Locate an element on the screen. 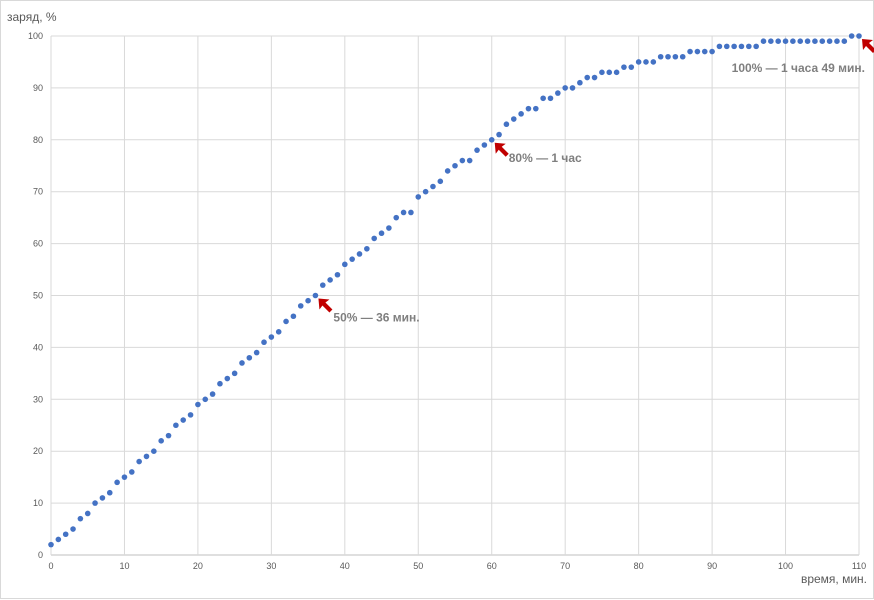 The height and width of the screenshot is (600, 874). y-tick-label: 40 is located at coordinates (38, 347).